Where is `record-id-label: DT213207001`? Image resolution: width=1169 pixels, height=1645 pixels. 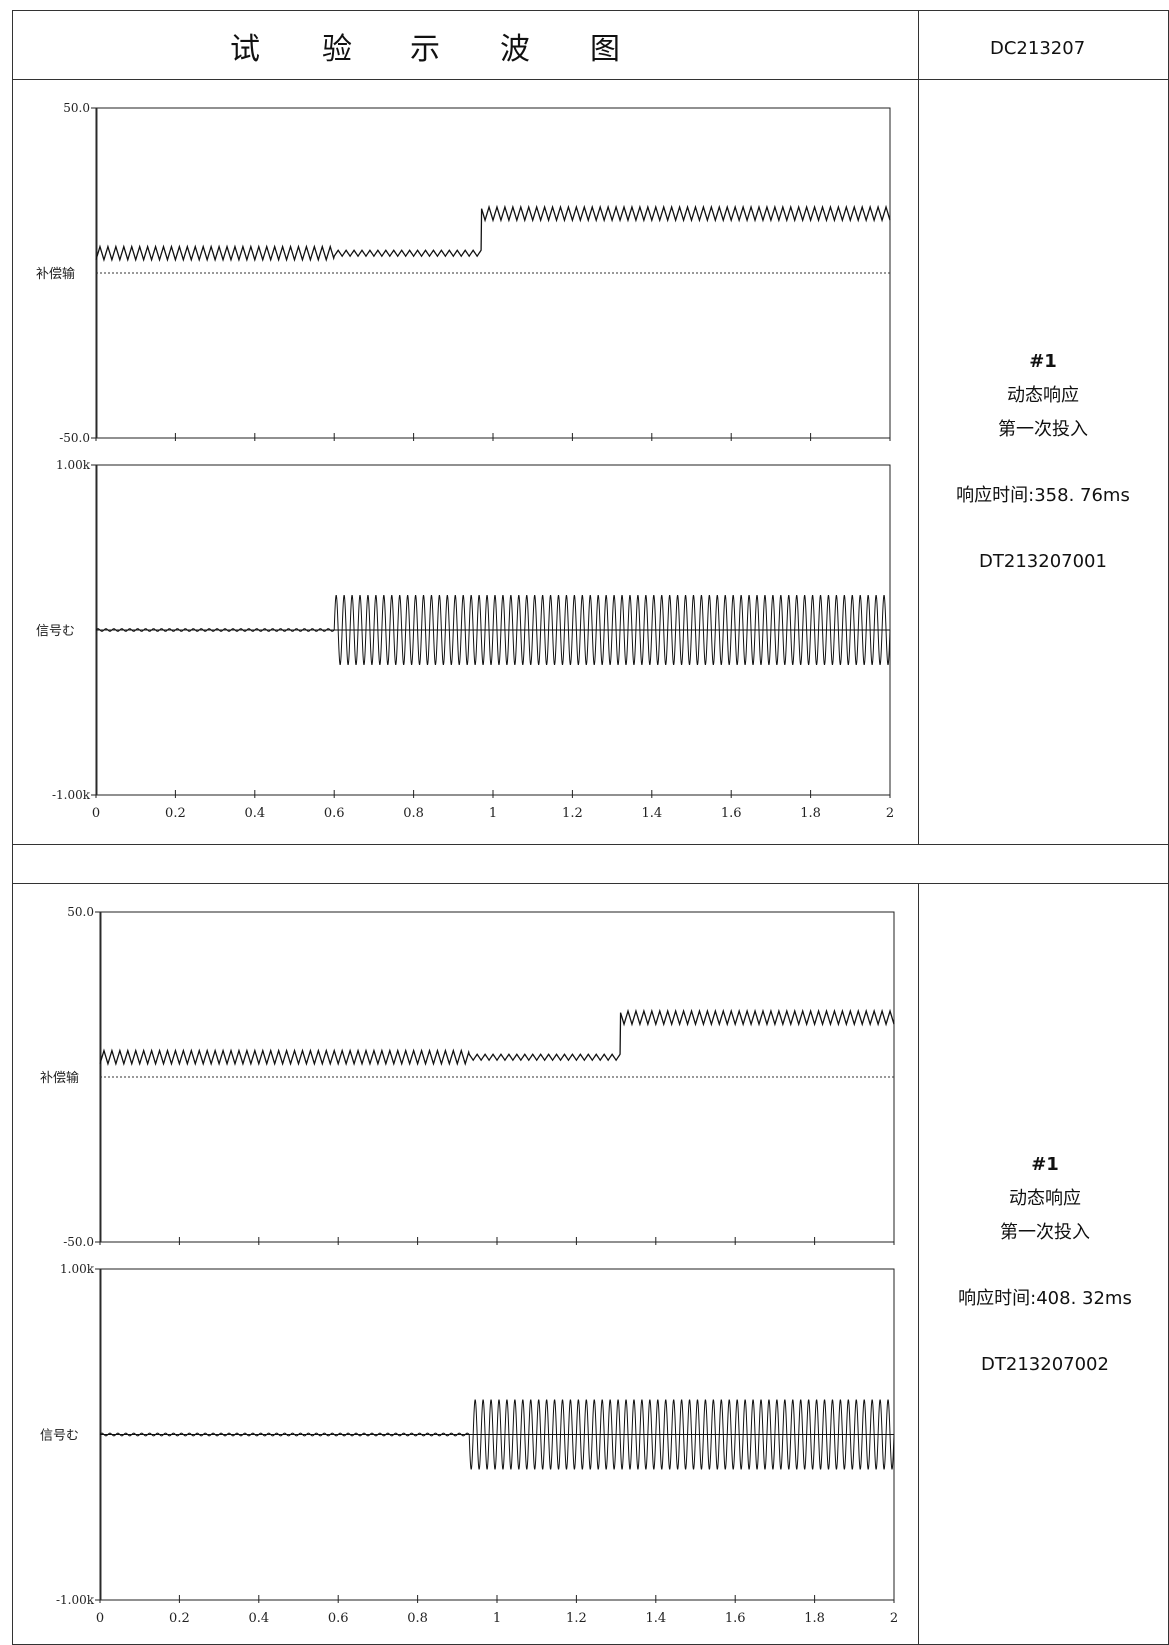 record-id-label: DT213207001 is located at coordinates (1043, 561).